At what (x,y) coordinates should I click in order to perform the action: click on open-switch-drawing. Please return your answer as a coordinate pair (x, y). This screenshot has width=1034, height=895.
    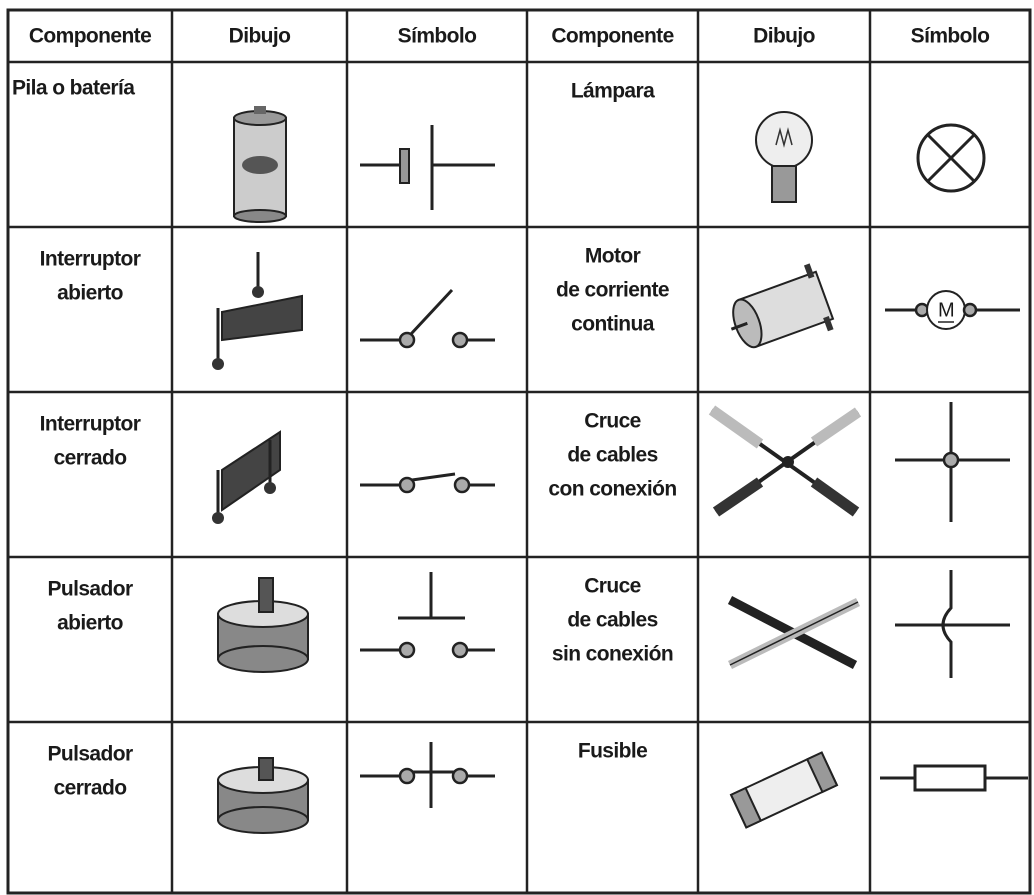
    Looking at the image, I should click on (257, 311).